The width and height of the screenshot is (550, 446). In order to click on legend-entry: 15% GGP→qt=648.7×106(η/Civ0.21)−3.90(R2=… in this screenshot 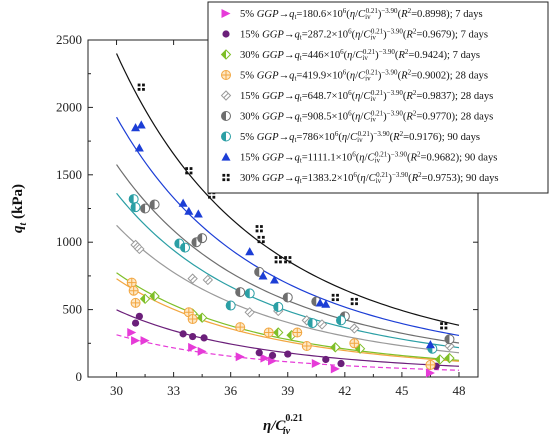, I will do `click(356, 96)`.